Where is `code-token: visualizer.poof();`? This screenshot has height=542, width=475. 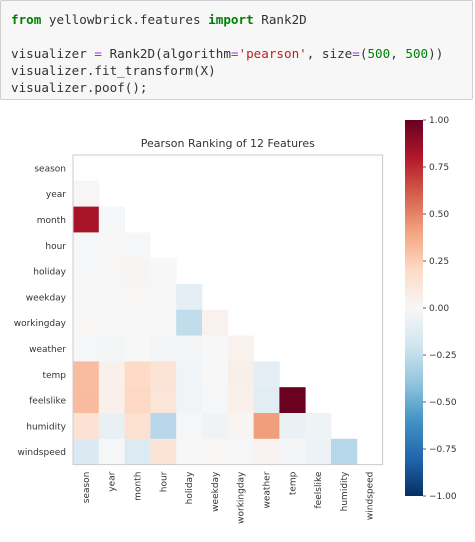 code-token: visualizer.poof(); is located at coordinates (79, 87).